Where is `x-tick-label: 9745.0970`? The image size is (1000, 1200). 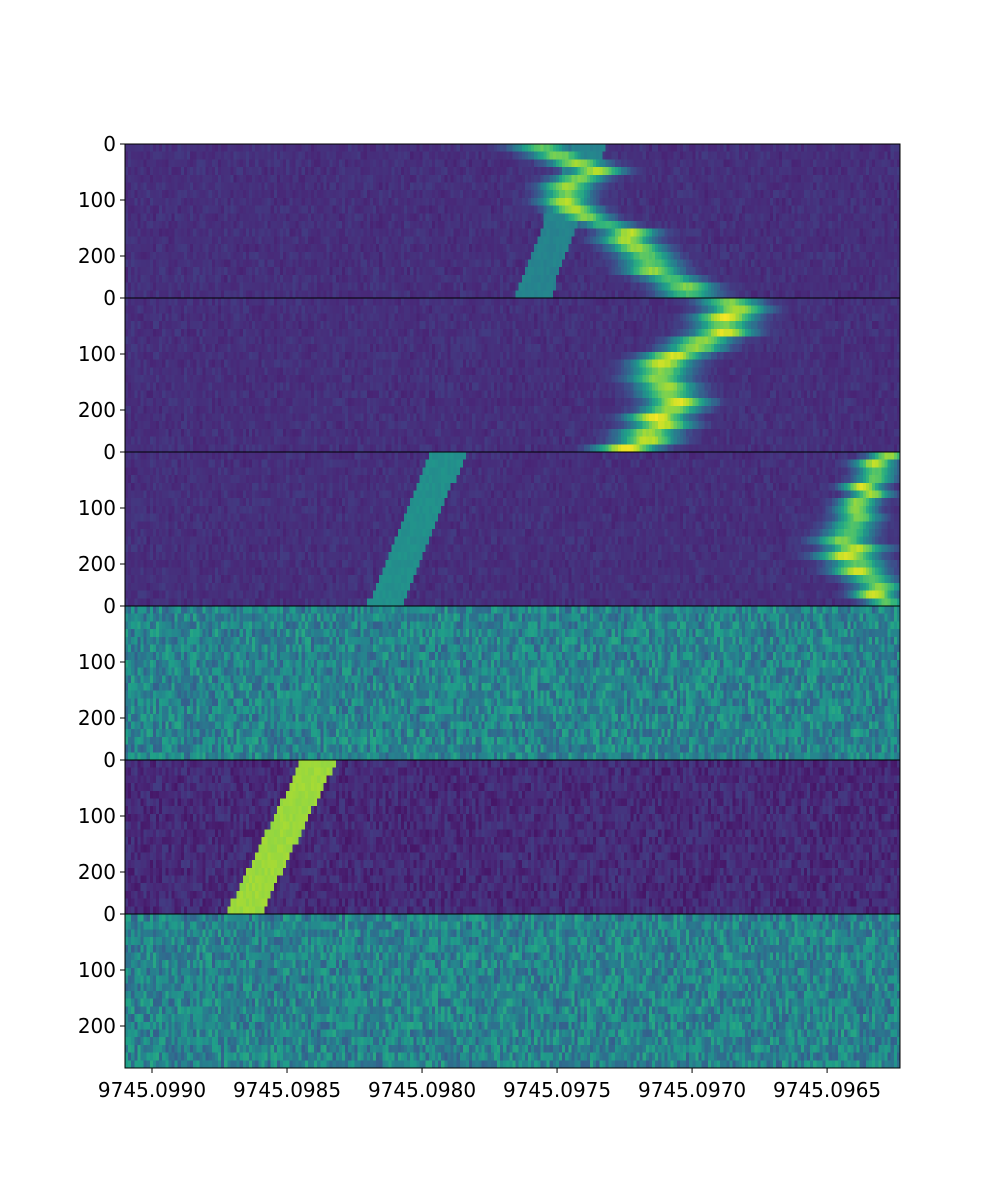
x-tick-label: 9745.0970 is located at coordinates (692, 1090).